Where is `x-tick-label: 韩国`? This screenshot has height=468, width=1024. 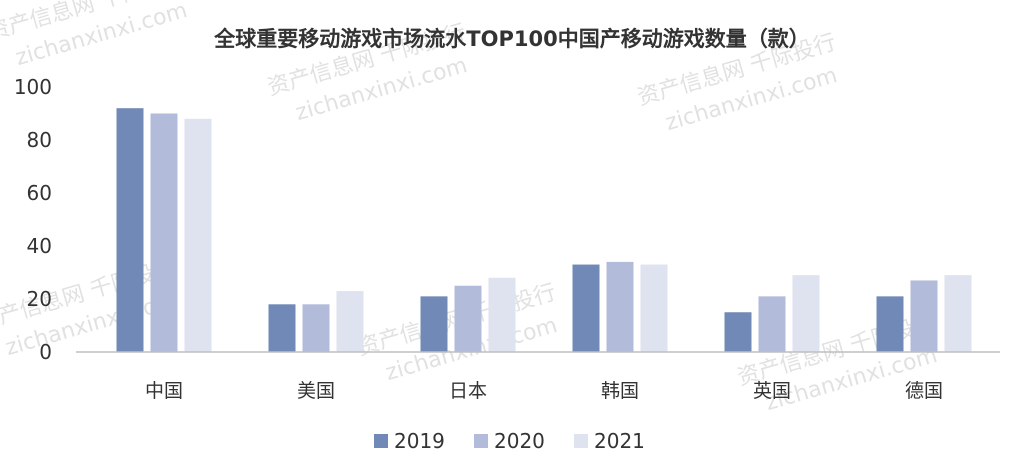
x-tick-label: 韩国 is located at coordinates (620, 391).